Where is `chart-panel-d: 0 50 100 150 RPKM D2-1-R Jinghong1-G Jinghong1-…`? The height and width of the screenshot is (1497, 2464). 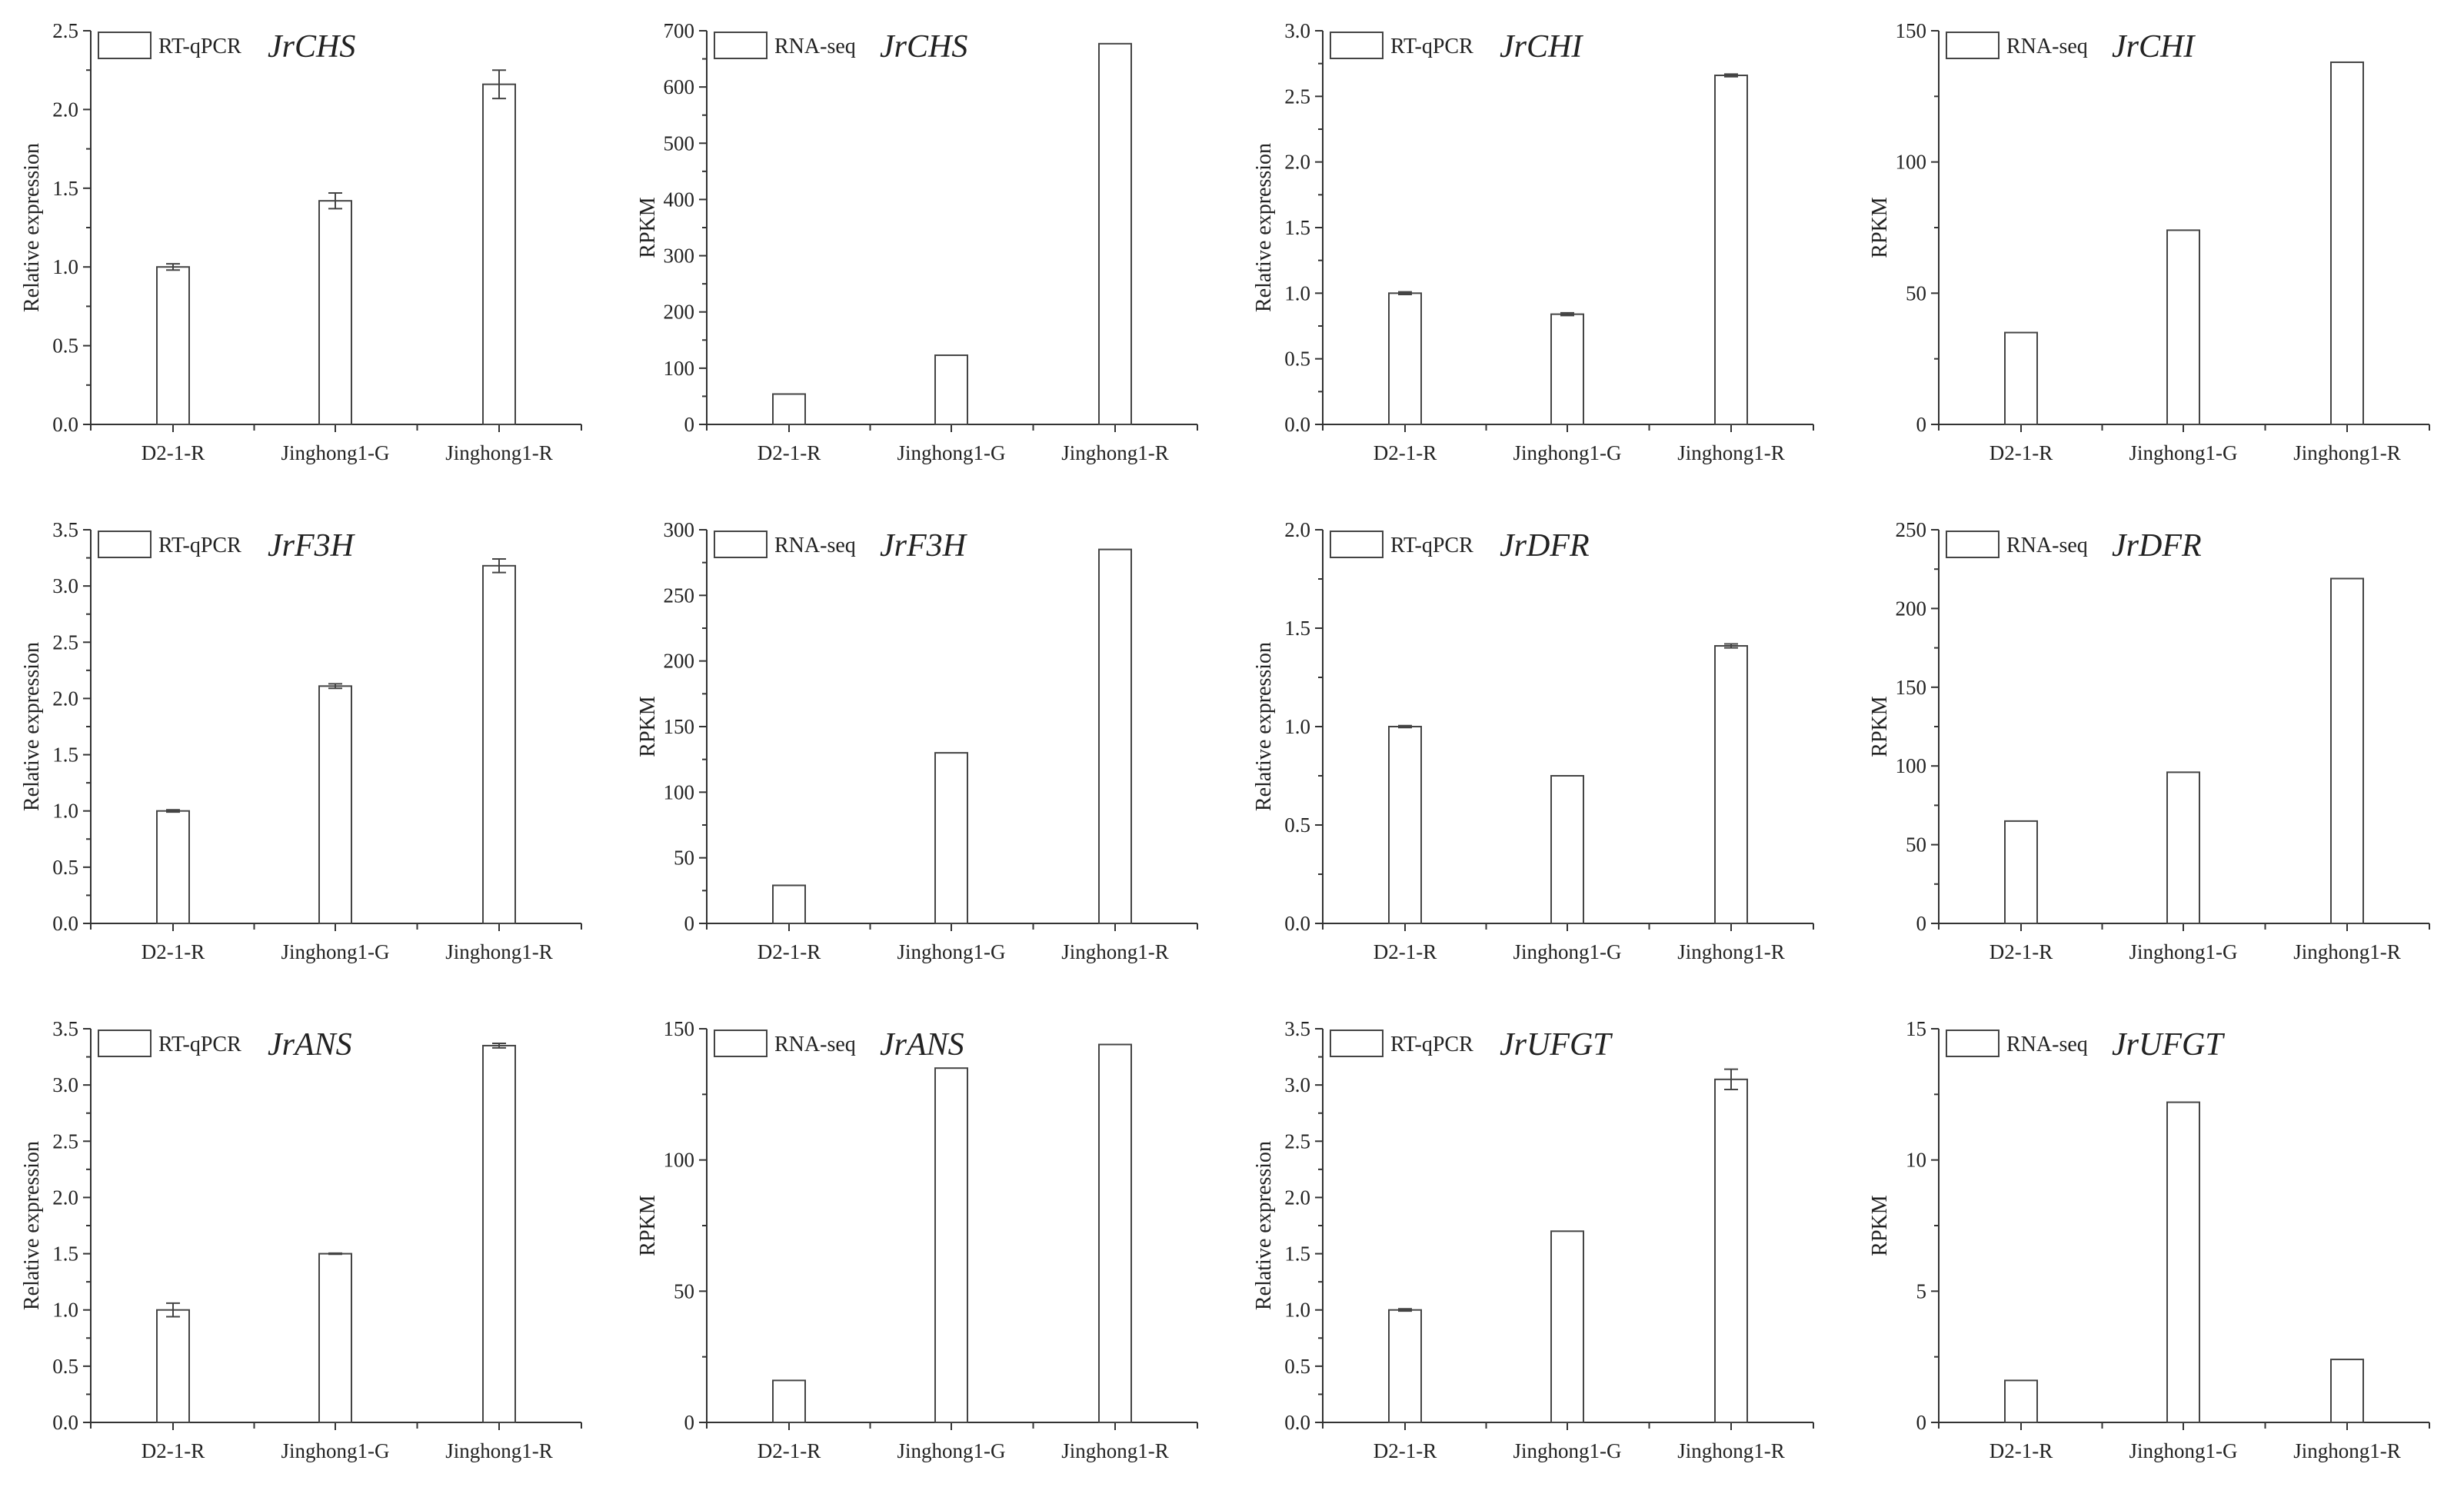 chart-panel-d: 0 50 100 150 RPKM D2-1-R Jinghong1-G Jinghong1-… is located at coordinates (2149, 242).